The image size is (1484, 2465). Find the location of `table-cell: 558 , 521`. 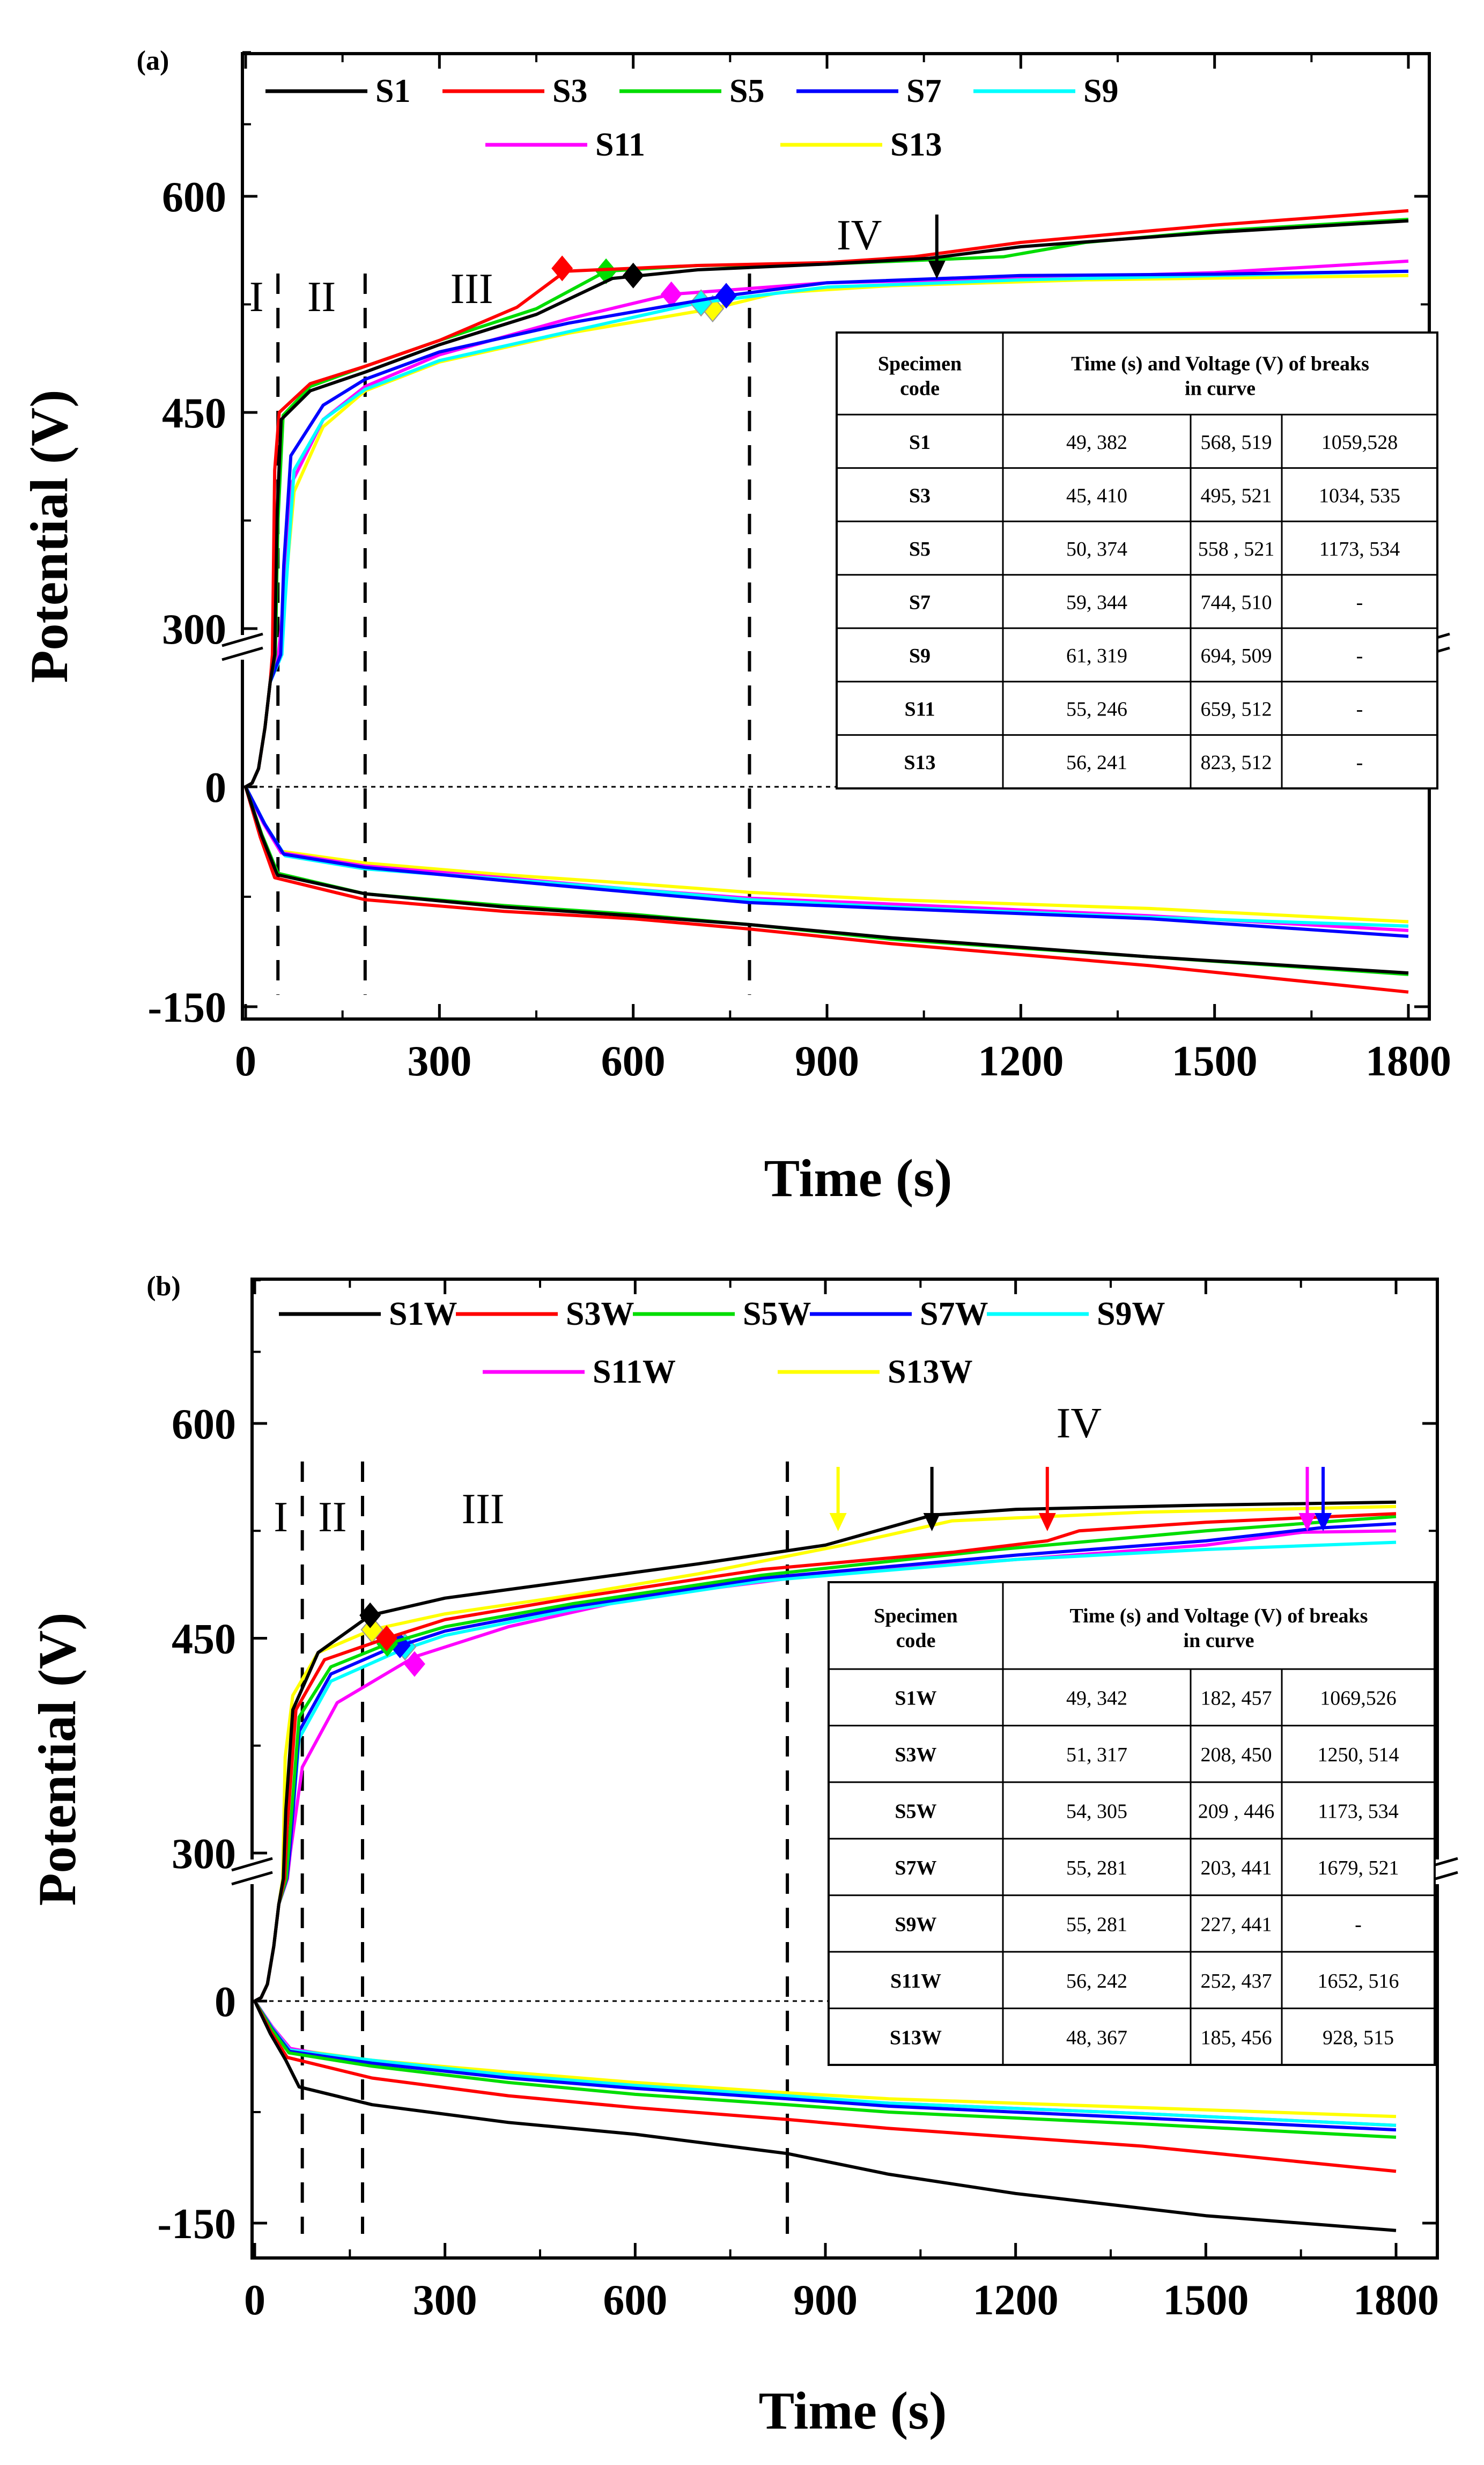

table-cell: 558 , 521 is located at coordinates (1236, 549).